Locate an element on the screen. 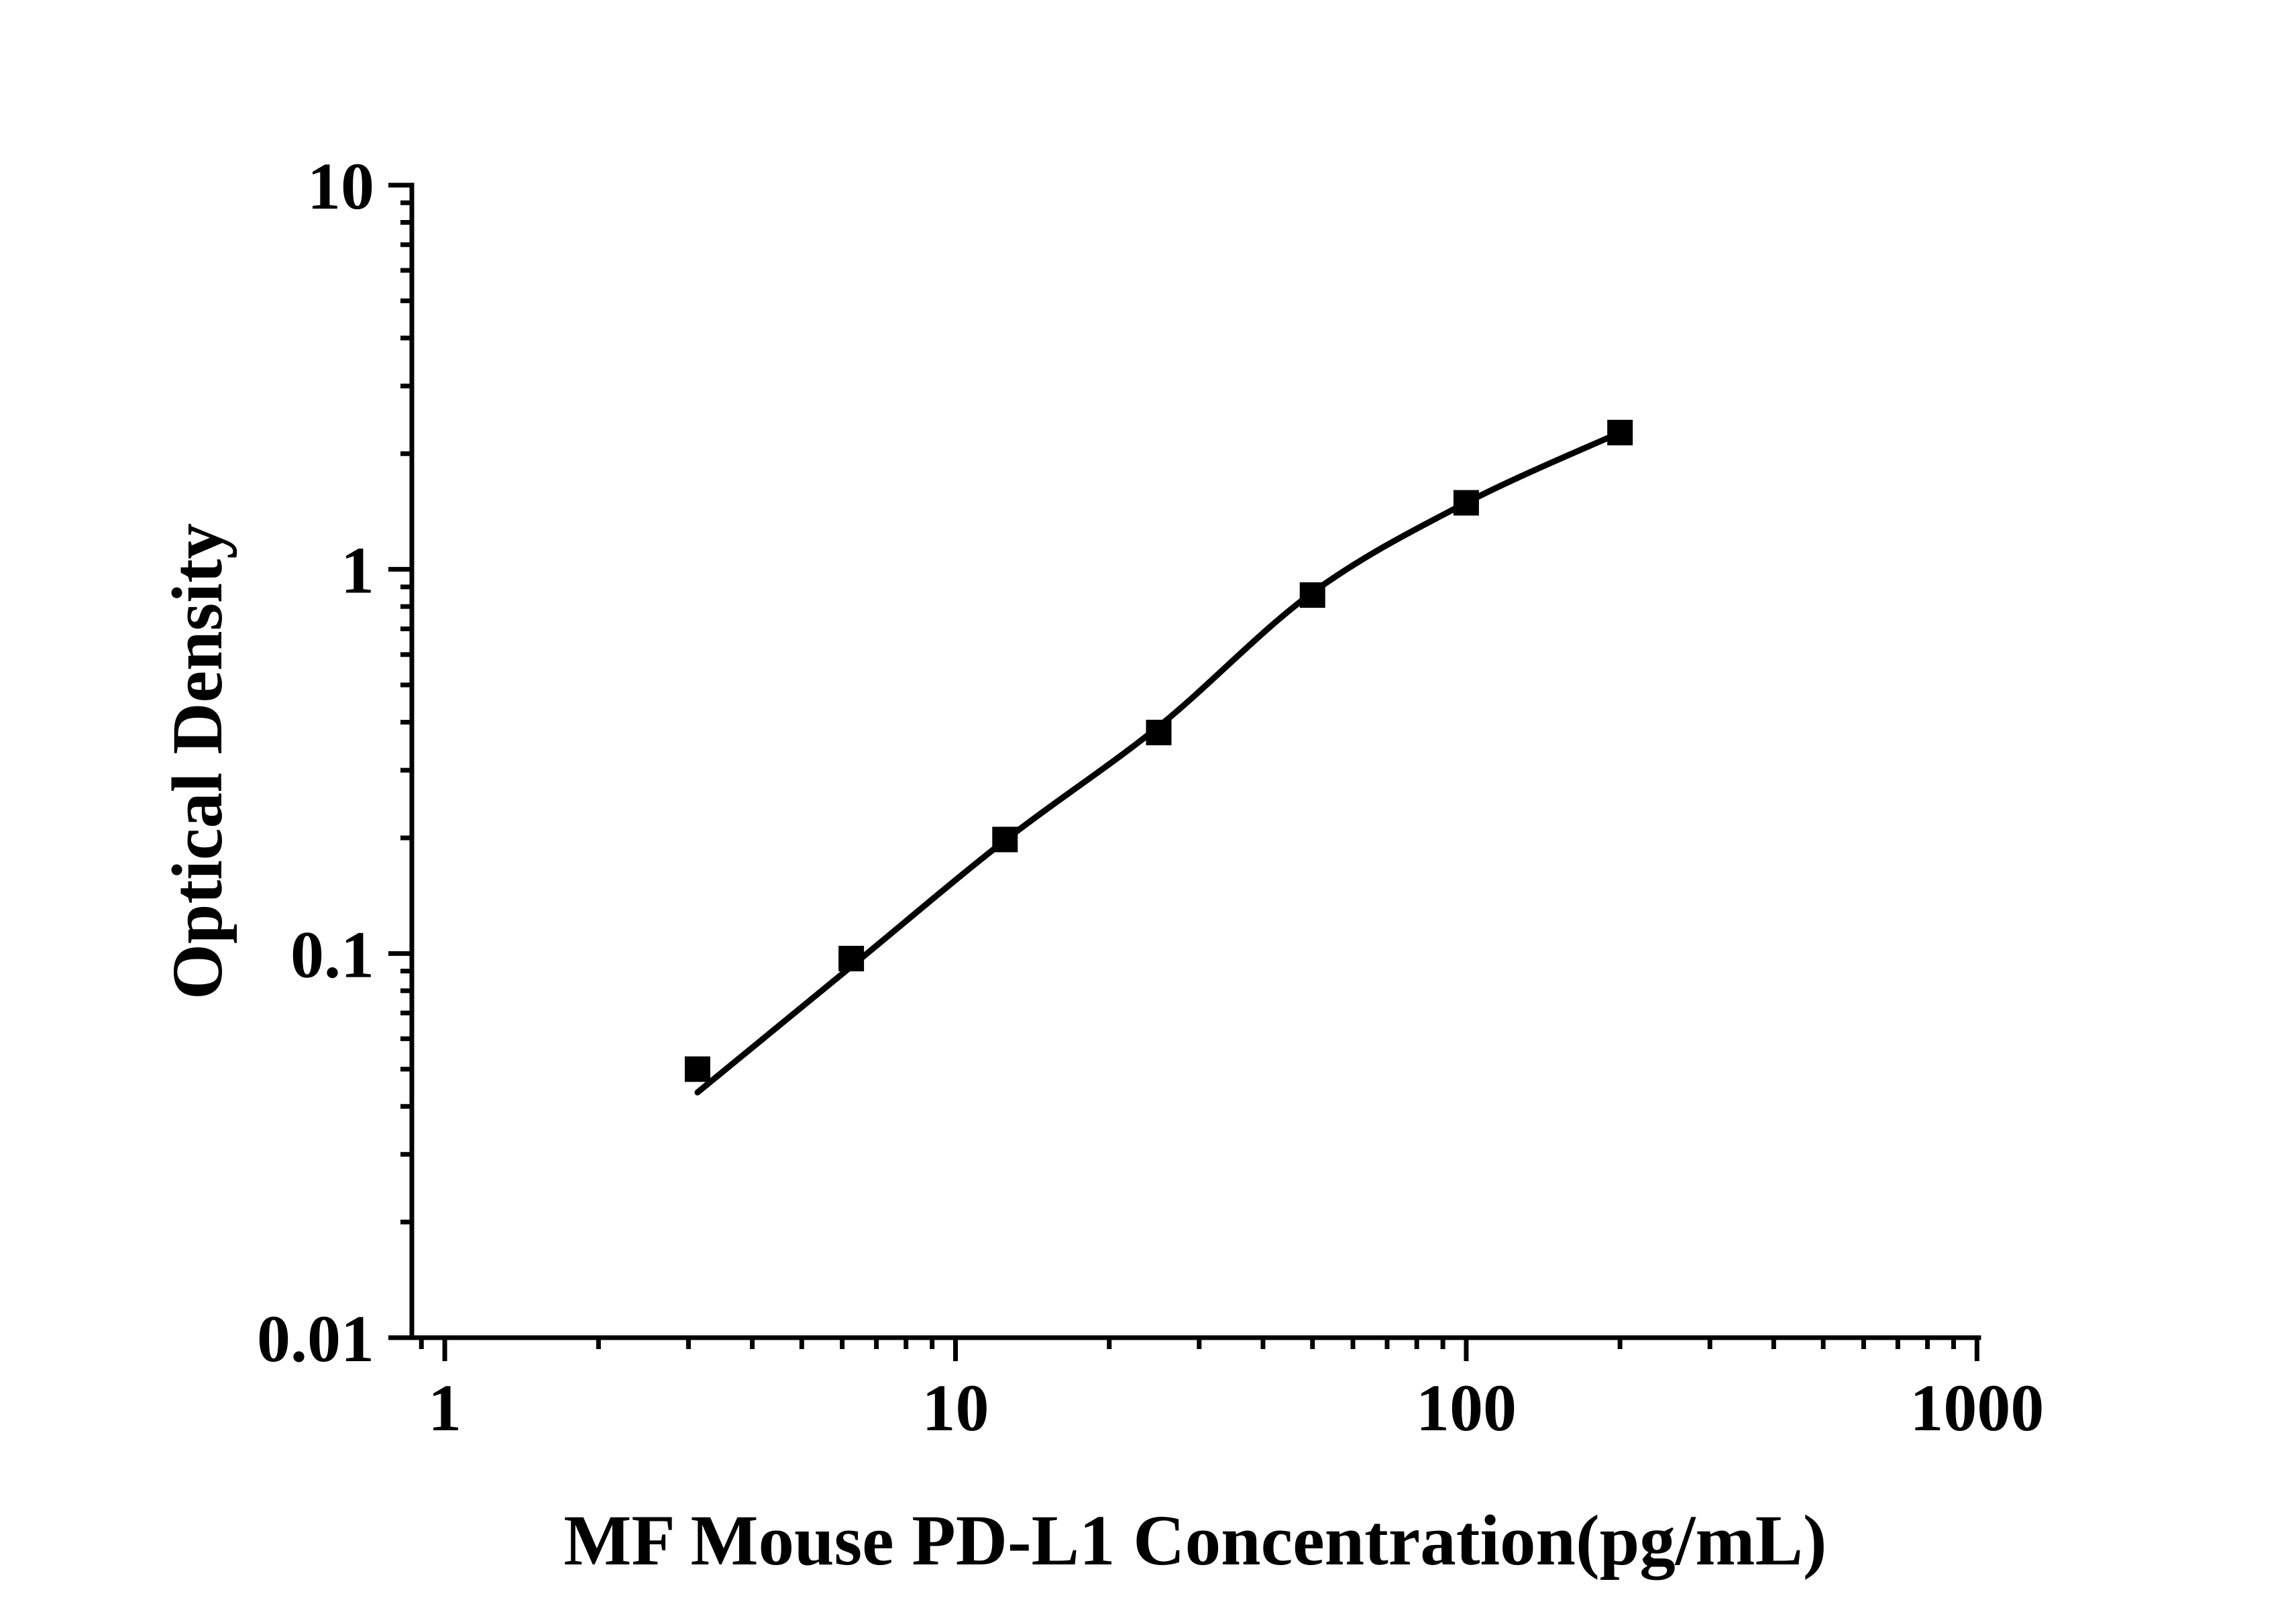 The width and height of the screenshot is (2296, 1604). x-axis-title: MF Mouse PD-L1 Concentration(pg/mL) is located at coordinates (1194, 1541).